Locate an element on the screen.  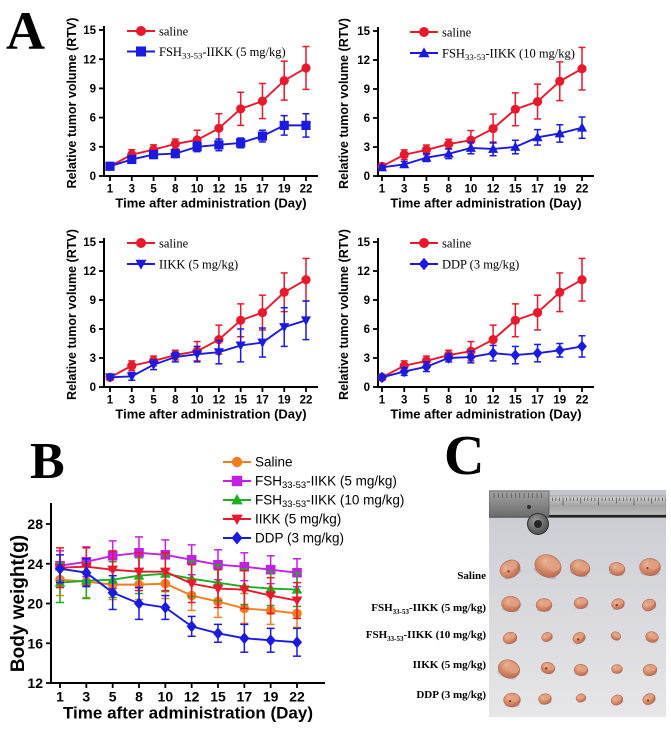
svg-text: 24 is located at coordinates (35, 564).